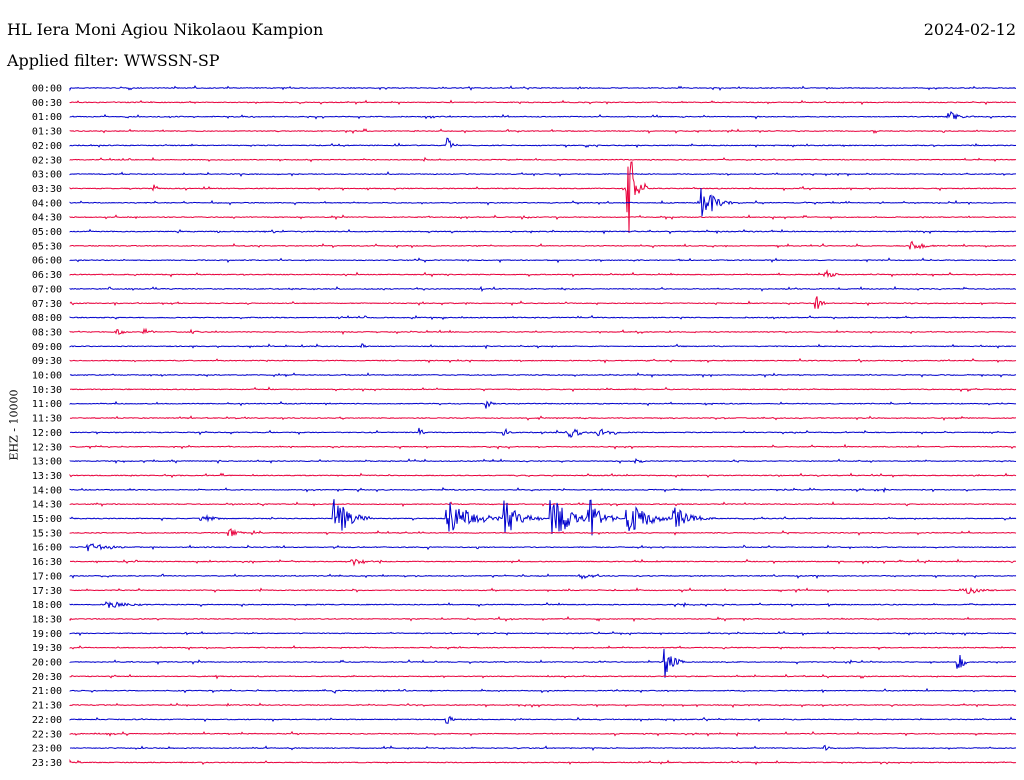 The height and width of the screenshot is (780, 1024). What do you see at coordinates (47, 720) in the screenshot?
I see `row-time-label: 22:00` at bounding box center [47, 720].